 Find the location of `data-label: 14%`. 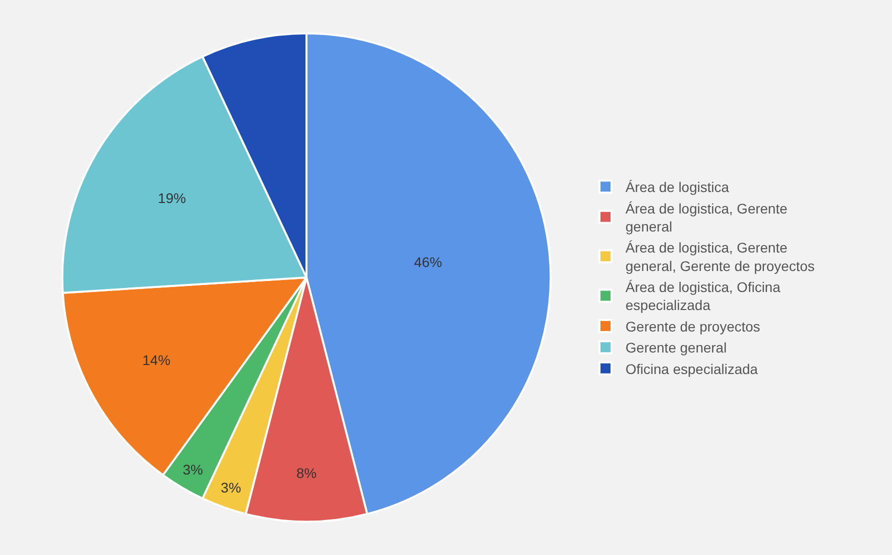

data-label: 14% is located at coordinates (156, 360).